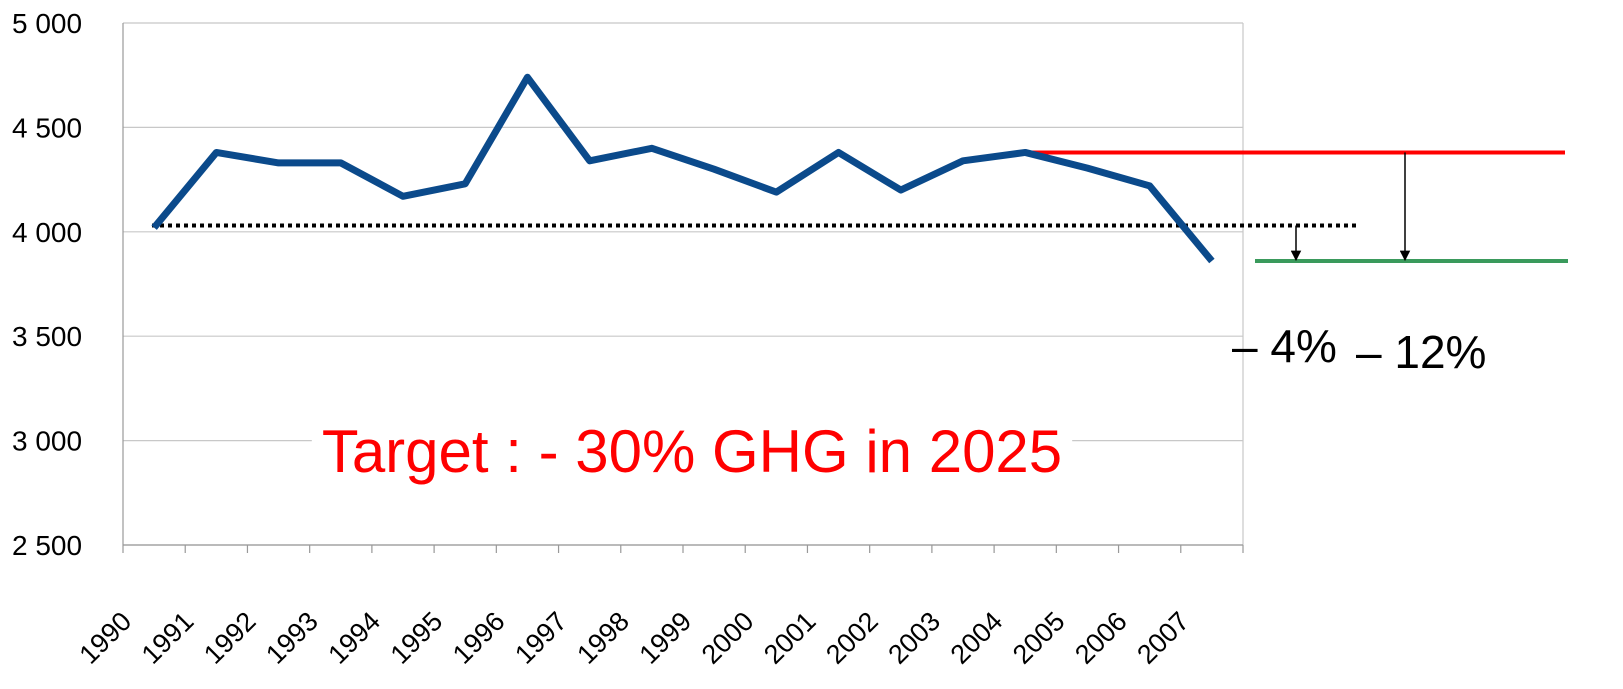 This screenshot has width=1623, height=689. What do you see at coordinates (47, 441) in the screenshot?
I see `y-tick-label: 3 000` at bounding box center [47, 441].